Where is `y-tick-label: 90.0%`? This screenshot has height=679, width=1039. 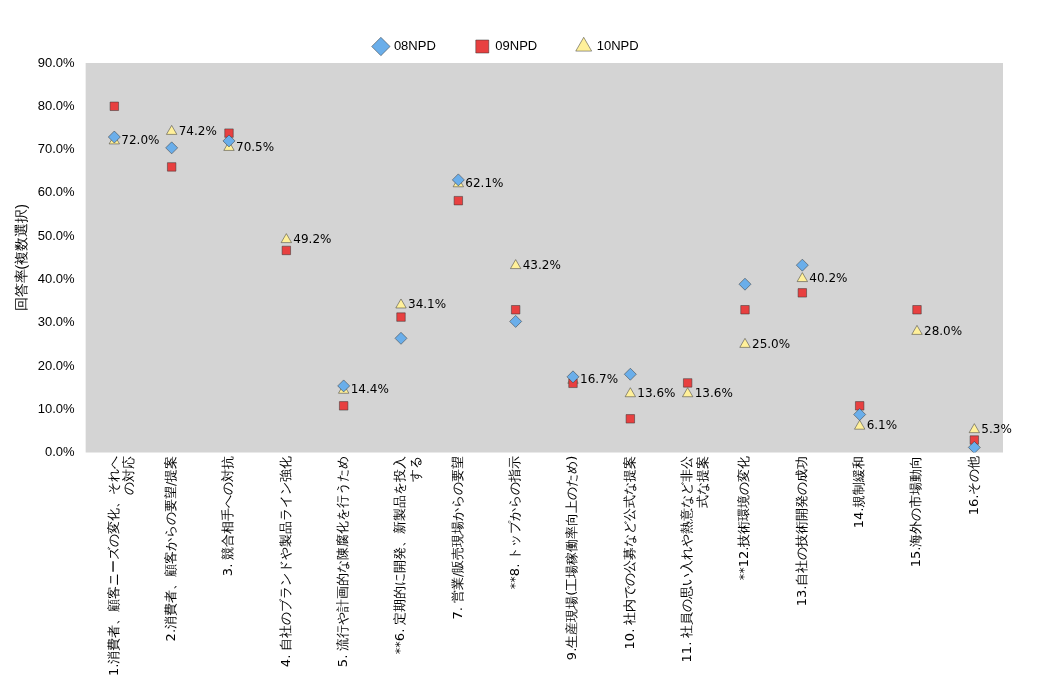
y-tick-label: 90.0% is located at coordinates (56, 62).